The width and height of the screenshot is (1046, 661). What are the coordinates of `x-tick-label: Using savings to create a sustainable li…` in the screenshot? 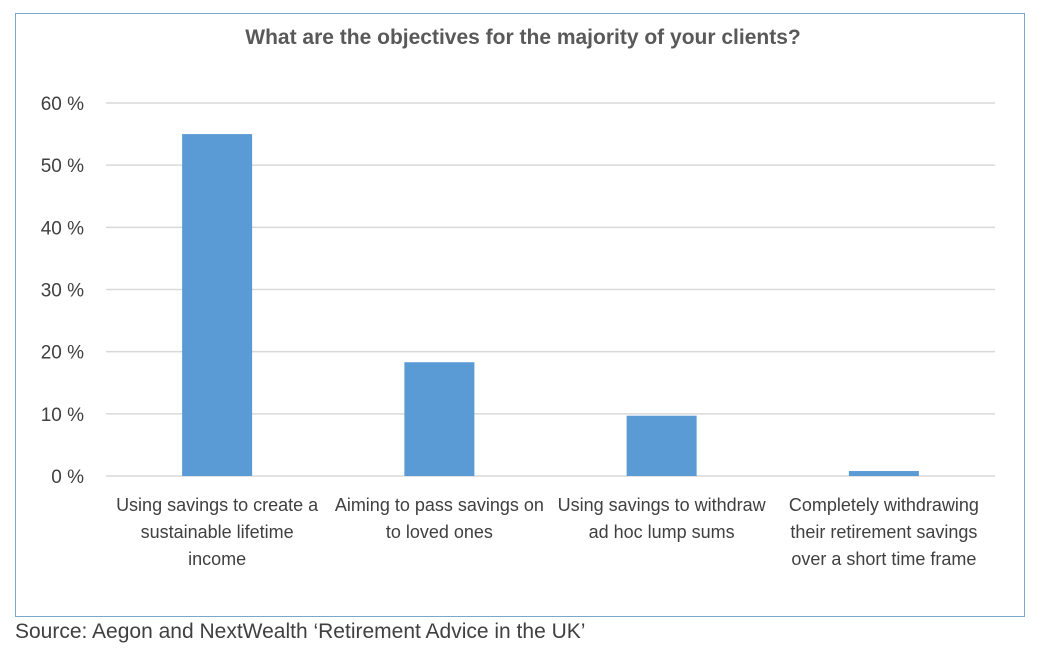 It's located at (217, 532).